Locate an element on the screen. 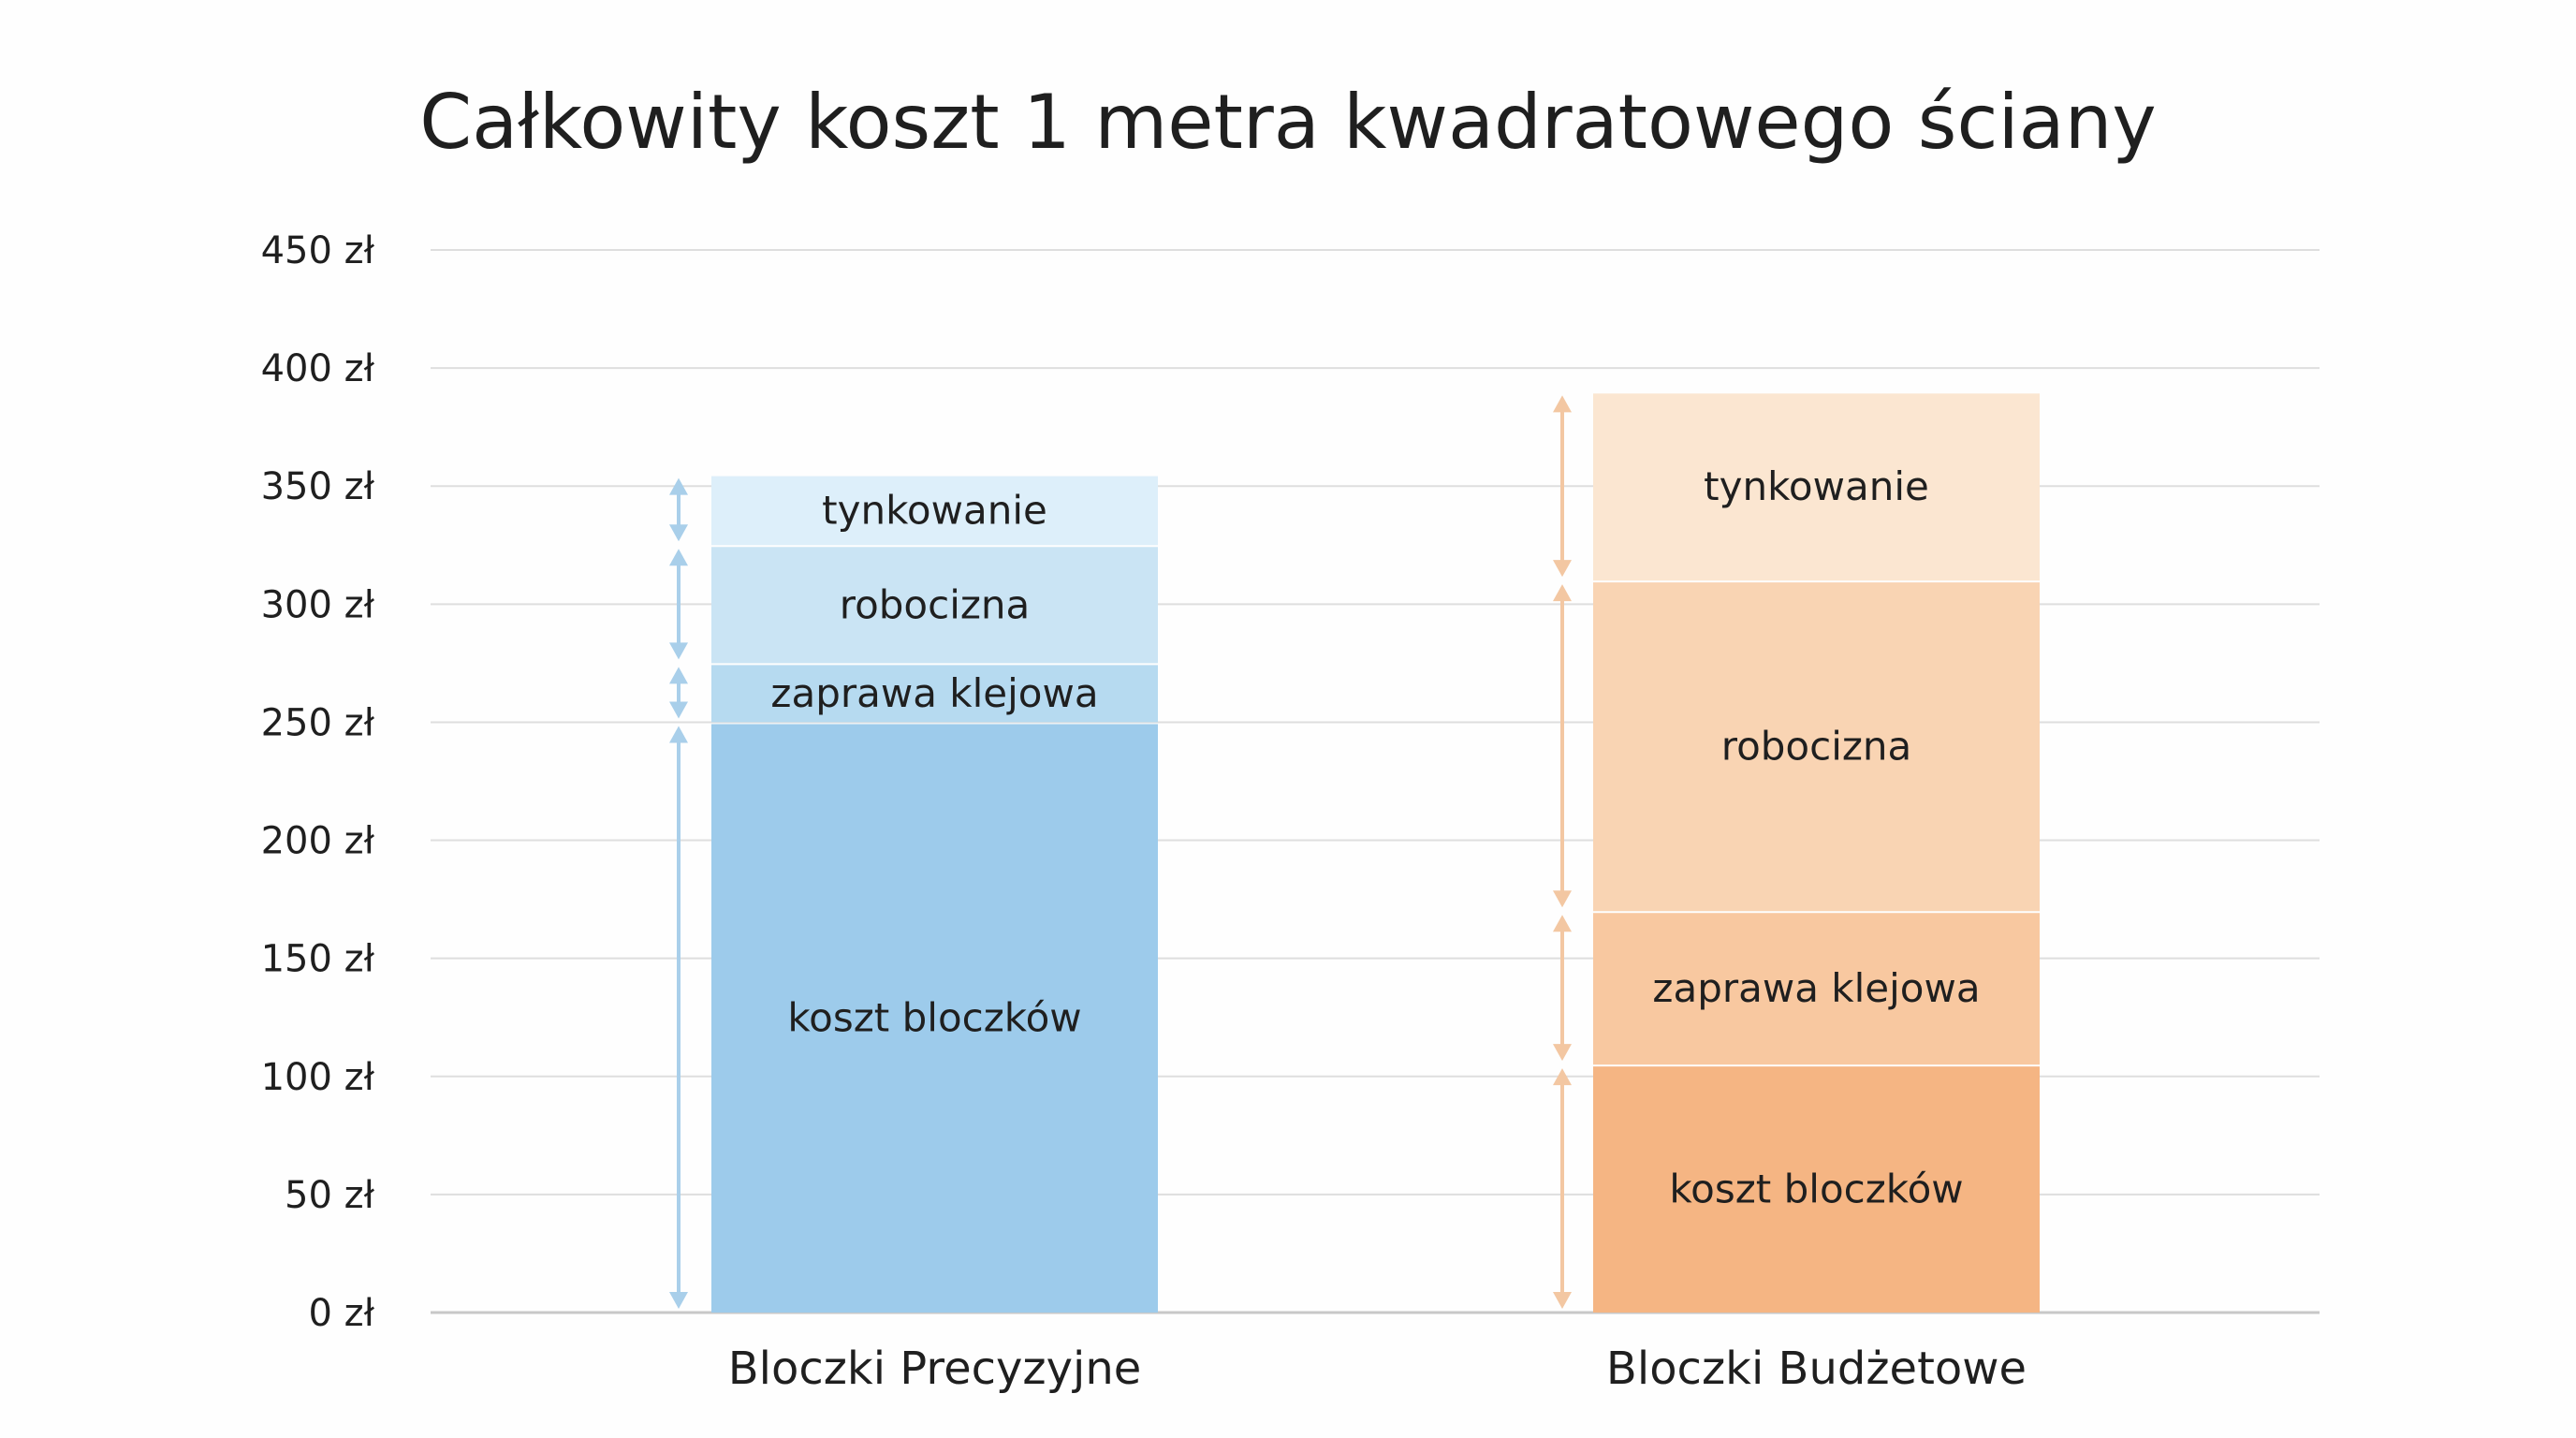 Image resolution: width=2576 pixels, height=1438 pixels. x-axis: Bloczki Precyzyjne Bloczki Budżetowe is located at coordinates (1377, 1369).